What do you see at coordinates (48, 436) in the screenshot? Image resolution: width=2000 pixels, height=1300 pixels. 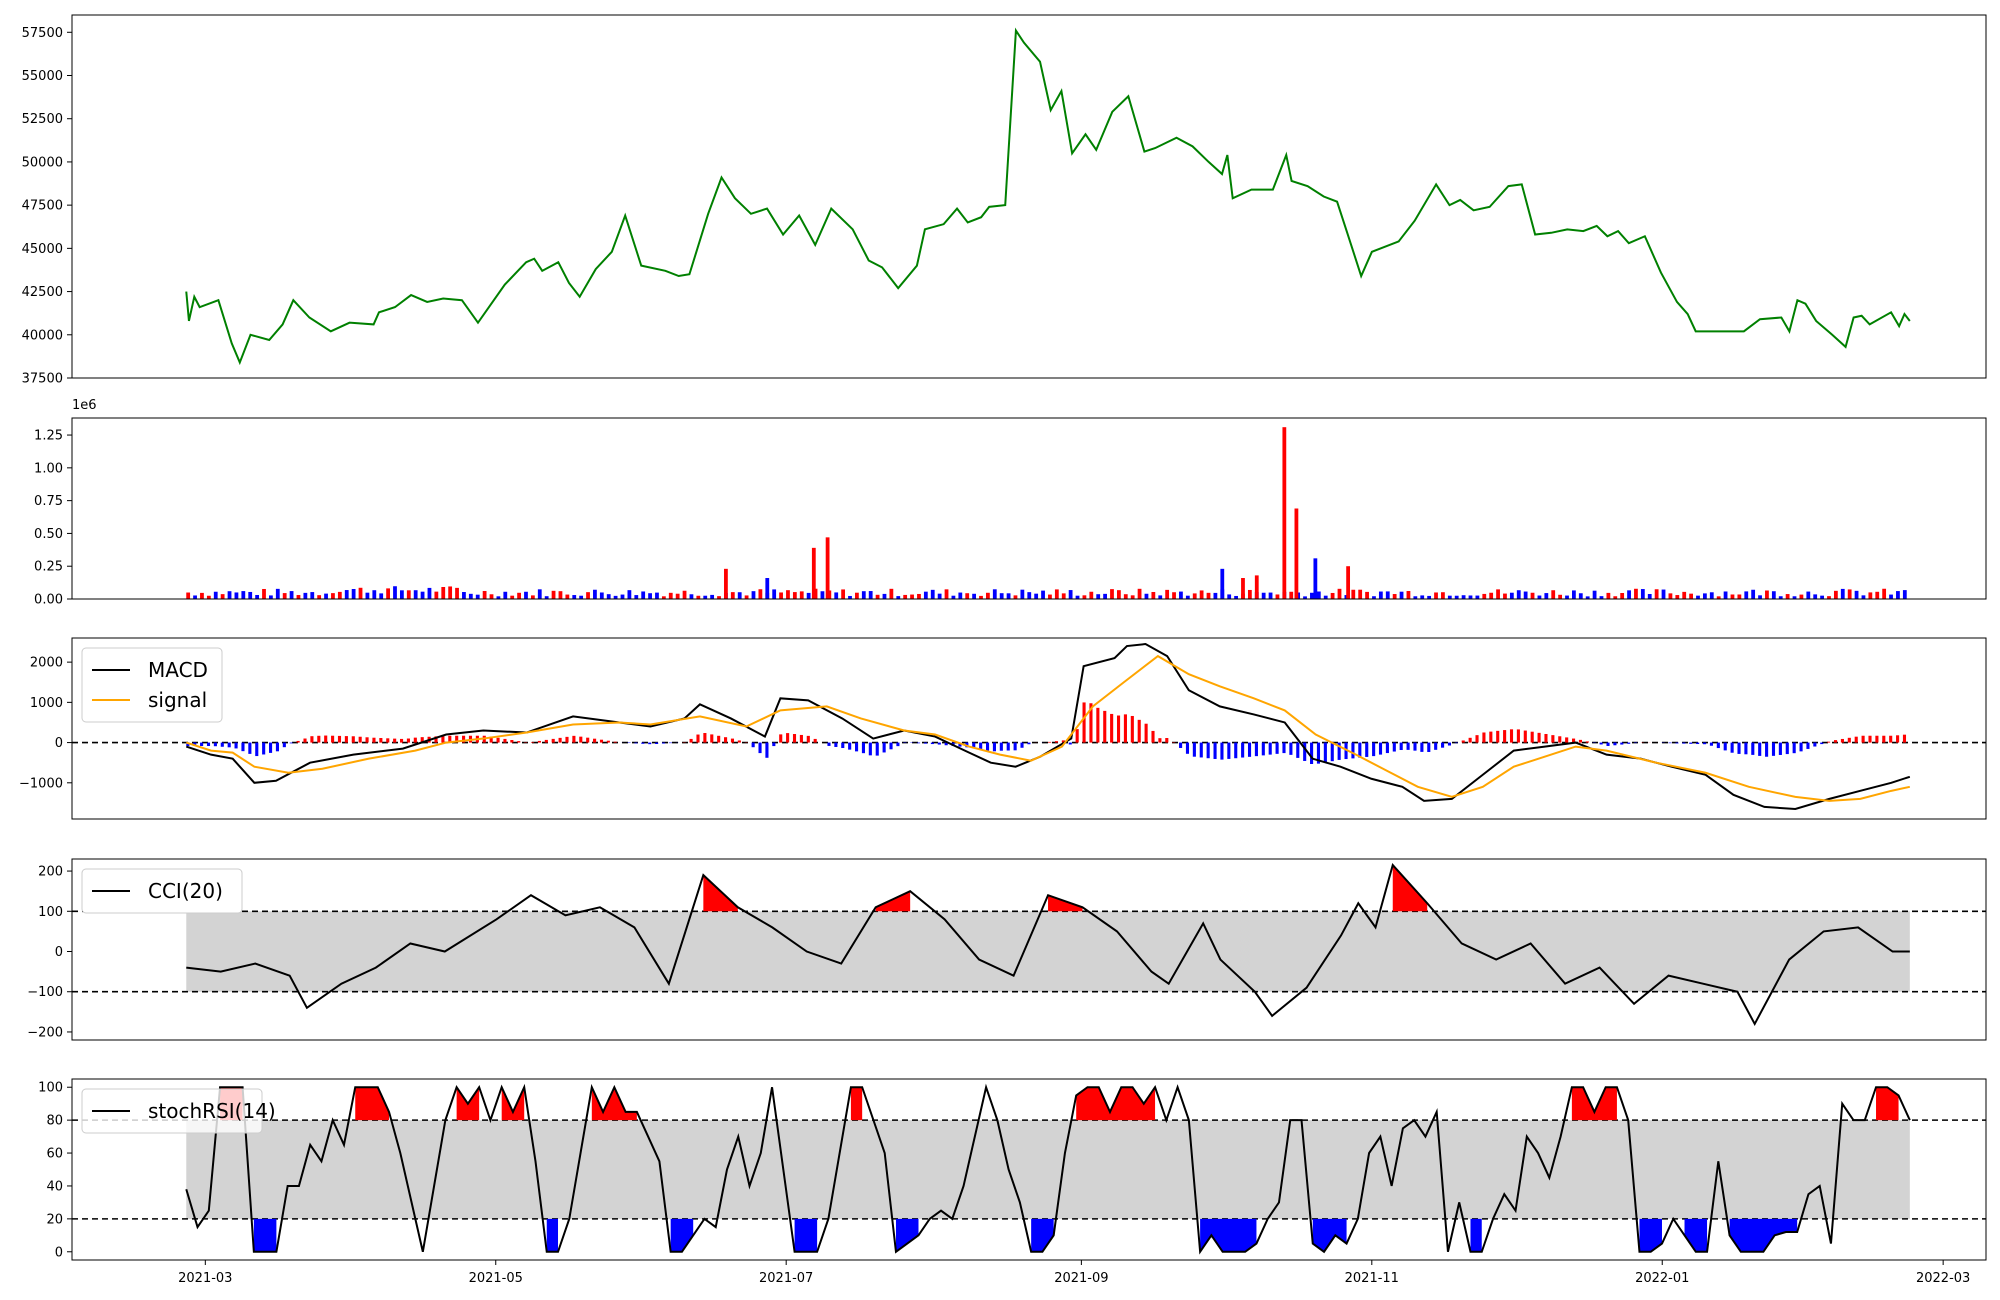 I see `y-tick-label: 1.25` at bounding box center [48, 436].